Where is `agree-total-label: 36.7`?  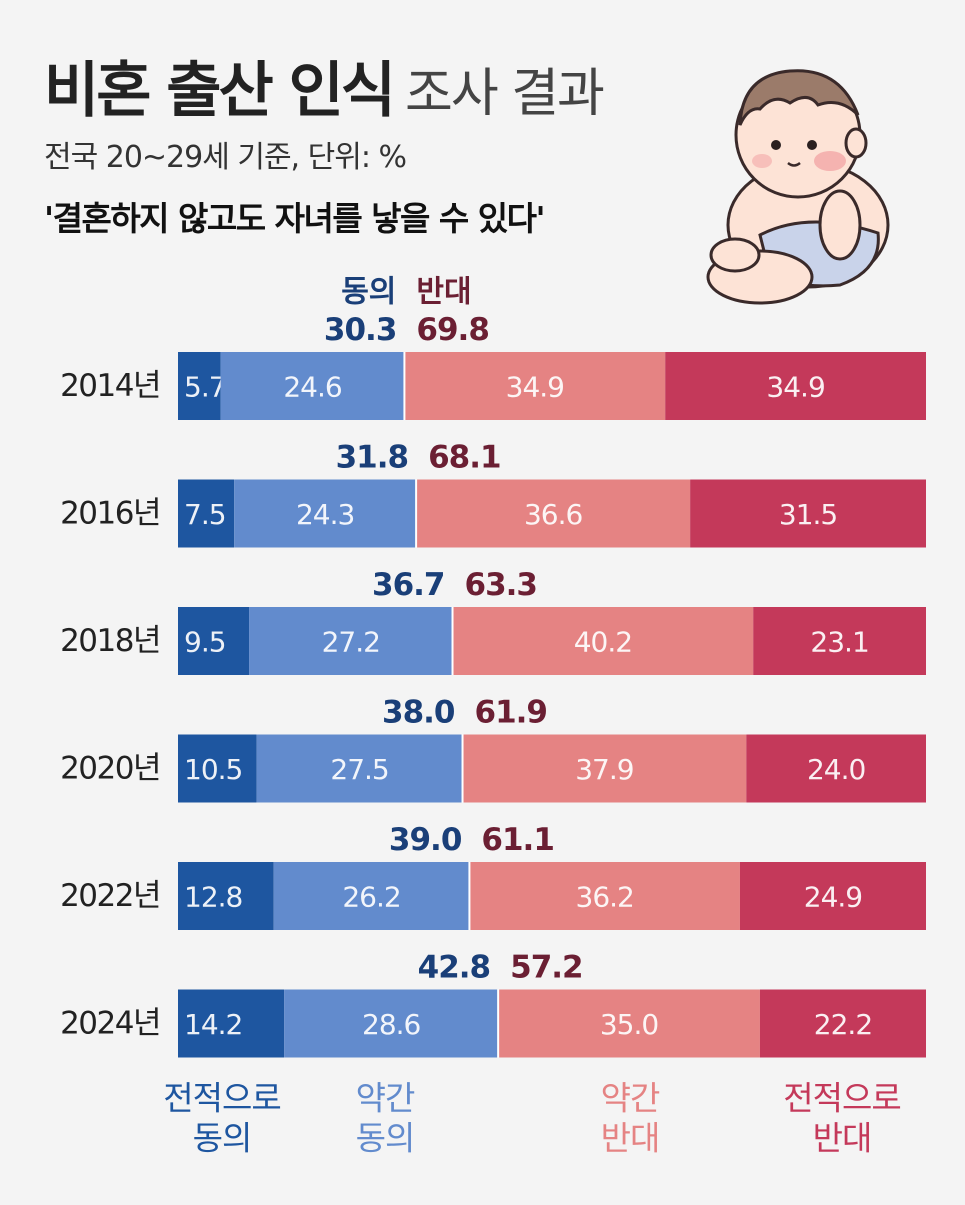
agree-total-label: 36.7 is located at coordinates (408, 585).